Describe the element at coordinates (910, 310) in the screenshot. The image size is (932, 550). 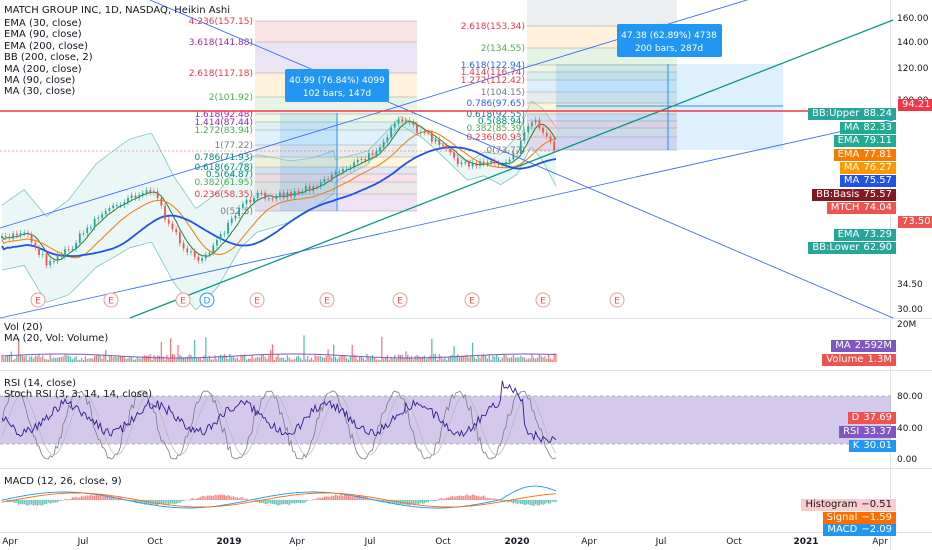
I see `y-tick-label: 30.00` at that location.